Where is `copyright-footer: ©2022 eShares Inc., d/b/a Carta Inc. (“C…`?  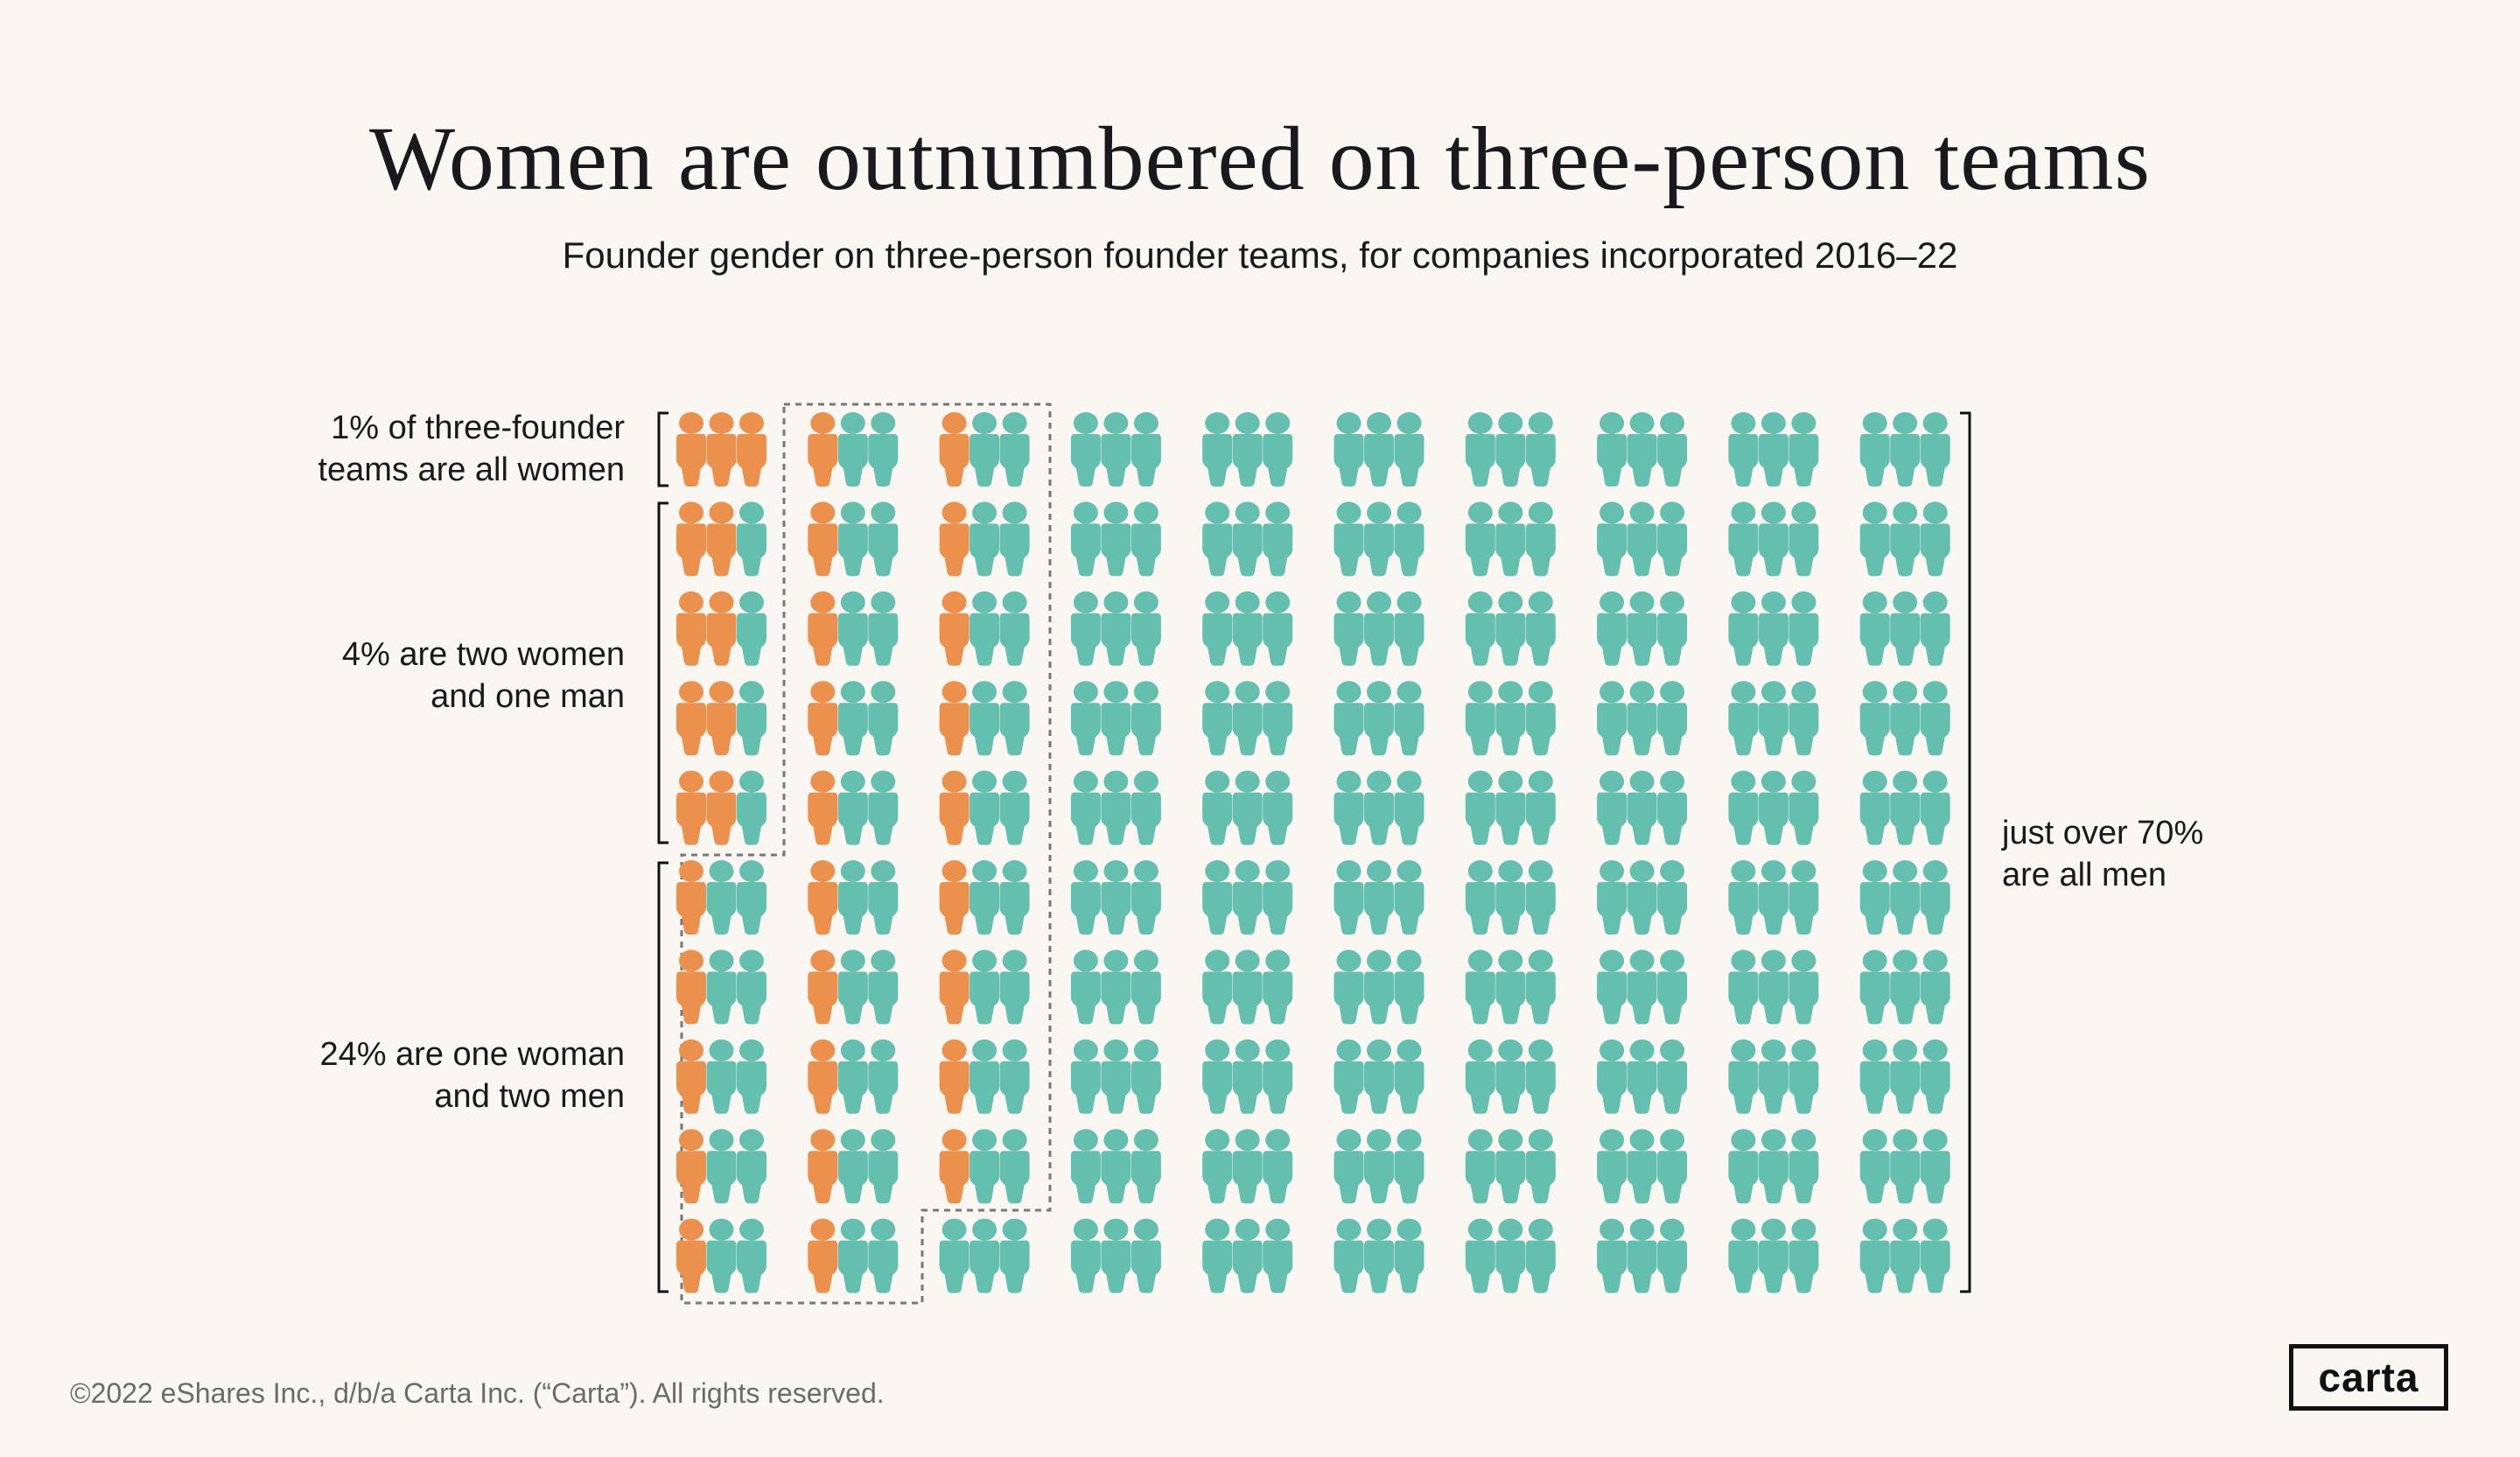 copyright-footer: ©2022 eShares Inc., d/b/a Carta Inc. (“C… is located at coordinates (477, 1393).